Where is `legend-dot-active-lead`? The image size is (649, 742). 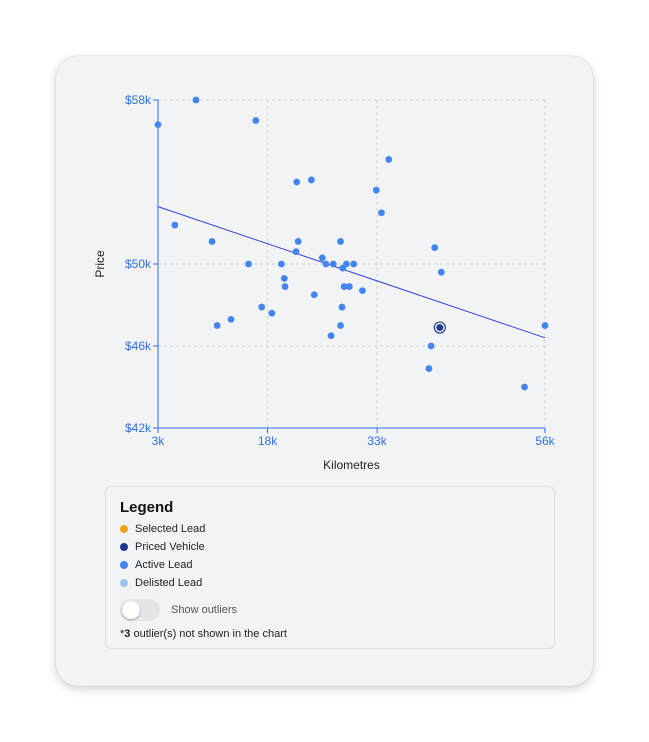
legend-dot-active-lead is located at coordinates (124, 565).